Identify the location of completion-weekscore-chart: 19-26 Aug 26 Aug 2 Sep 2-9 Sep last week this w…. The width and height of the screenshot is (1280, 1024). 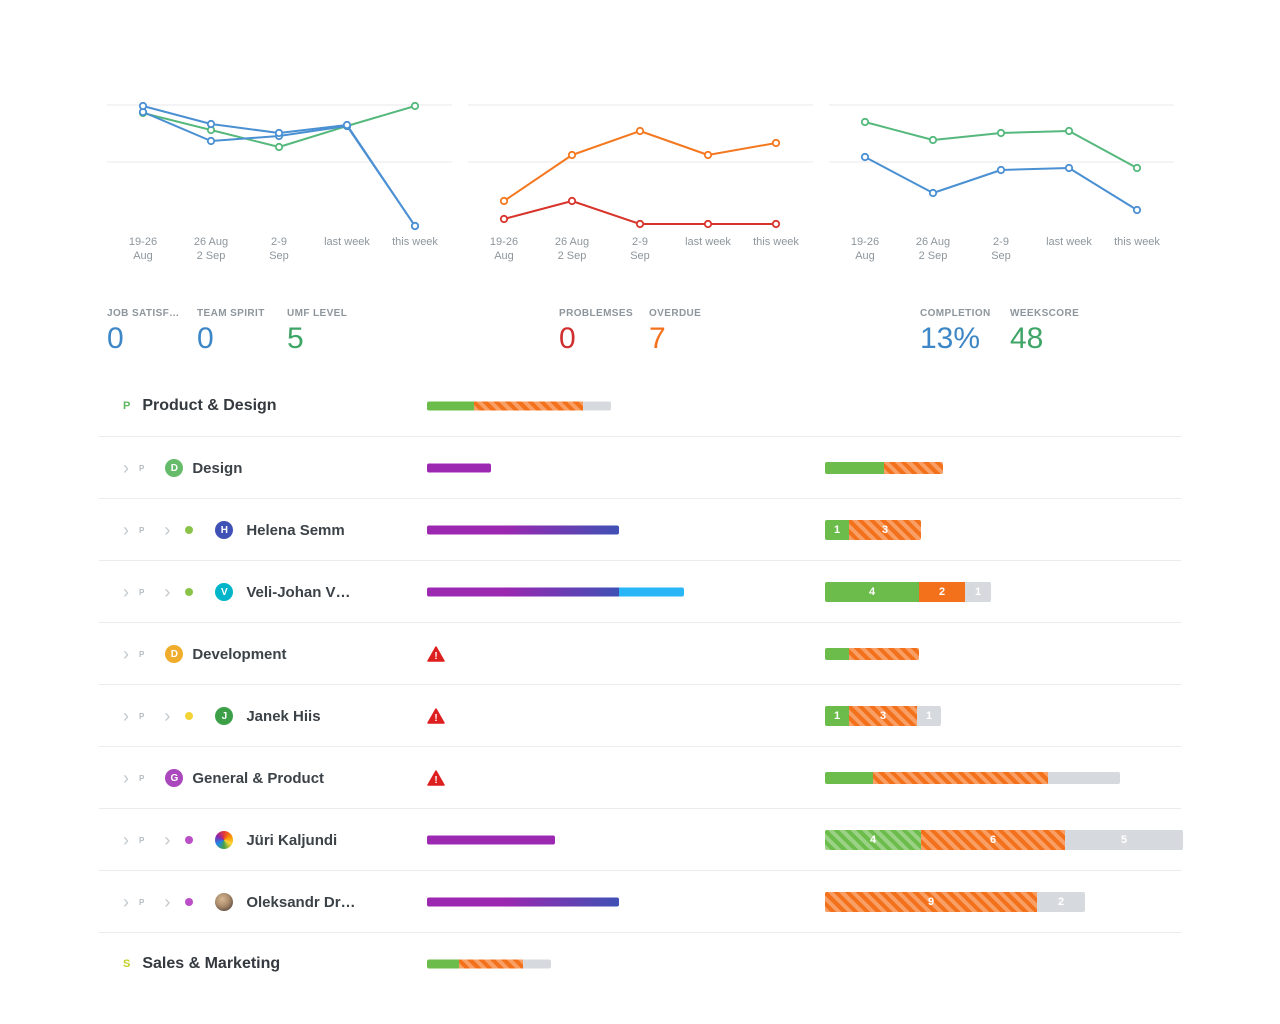
(1001, 185).